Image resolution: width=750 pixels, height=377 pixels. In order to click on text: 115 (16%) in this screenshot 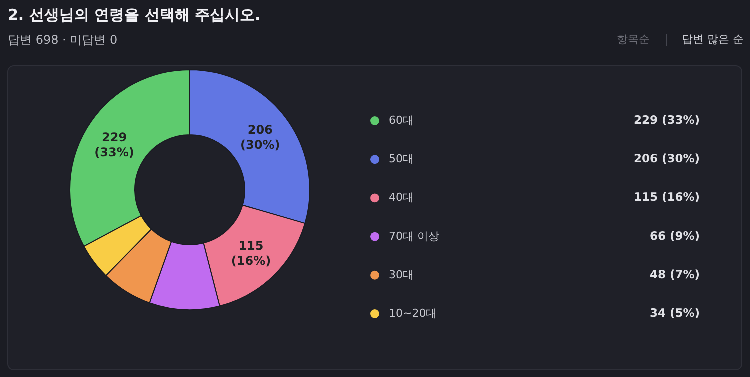, I will do `click(667, 197)`.